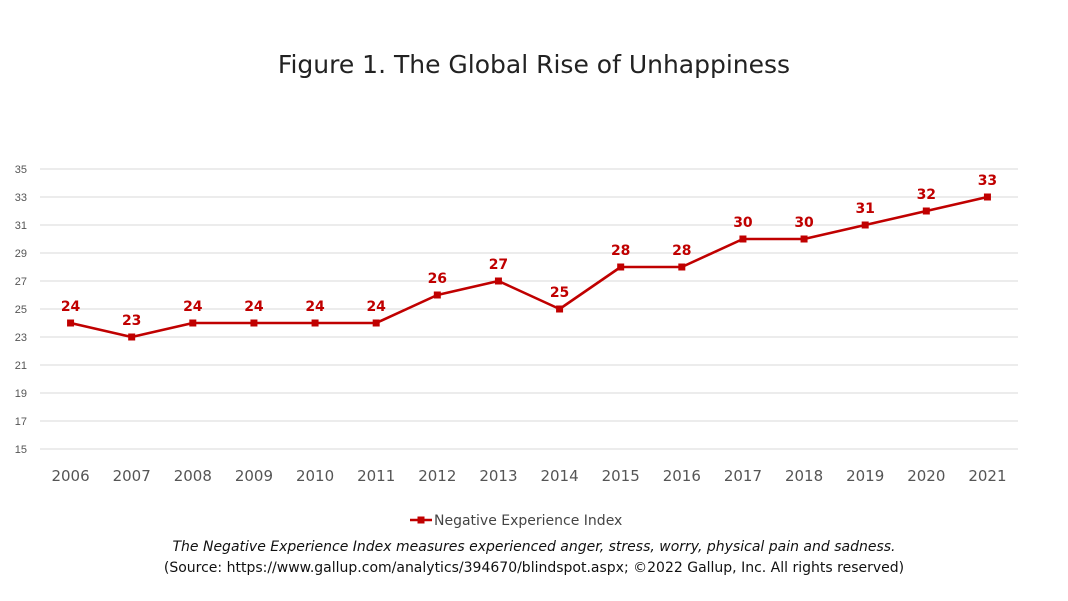 The width and height of the screenshot is (1068, 601). Describe the element at coordinates (528, 521) in the screenshot. I see `legend-label: Negative Experience Index` at that location.